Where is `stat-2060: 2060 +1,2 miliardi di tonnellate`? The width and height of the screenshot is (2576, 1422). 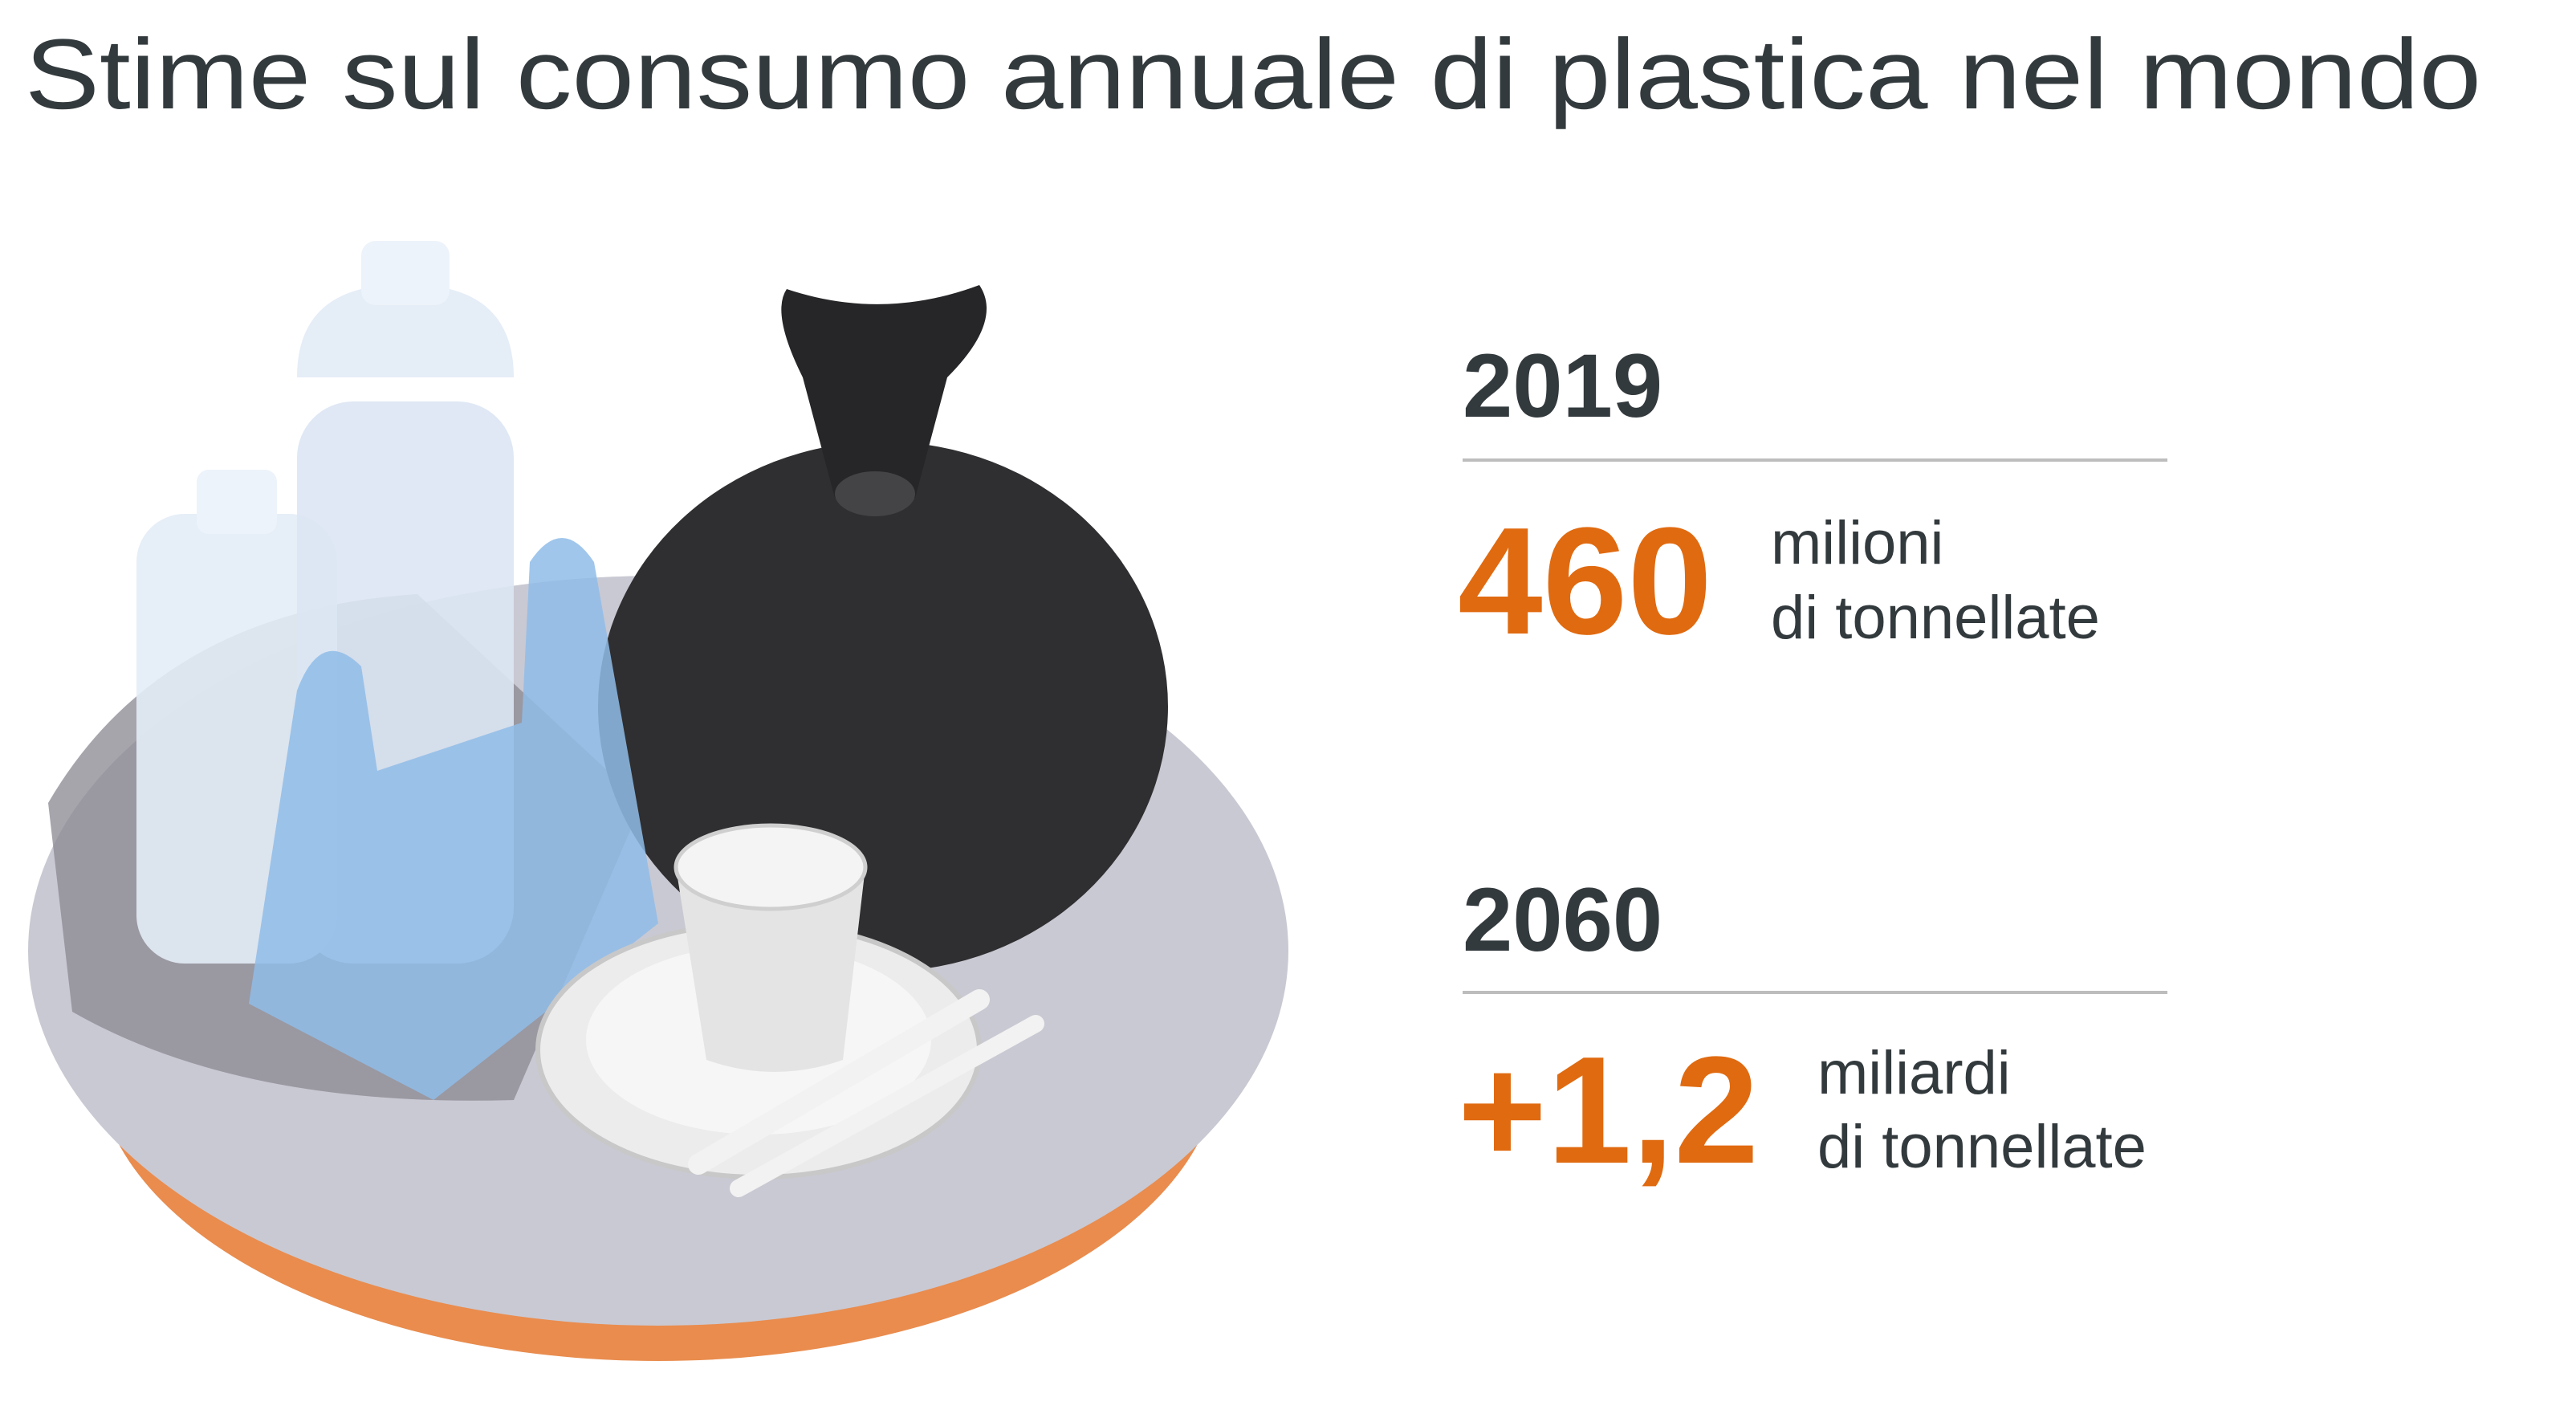 stat-2060: 2060 +1,2 miliardi di tonnellate is located at coordinates (1812, 1033).